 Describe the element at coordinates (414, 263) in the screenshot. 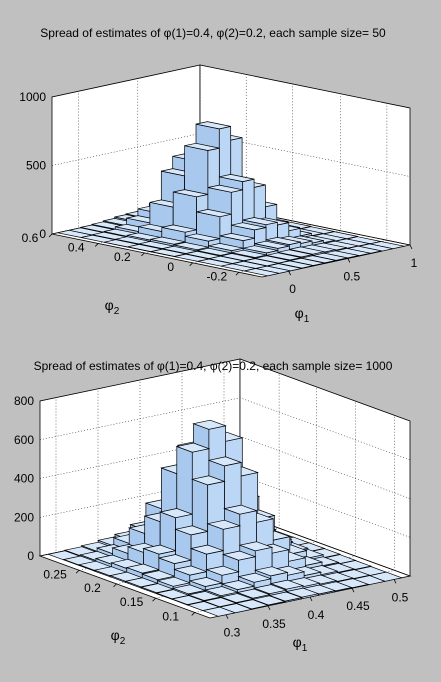

I see `x-tick-label: 1` at that location.